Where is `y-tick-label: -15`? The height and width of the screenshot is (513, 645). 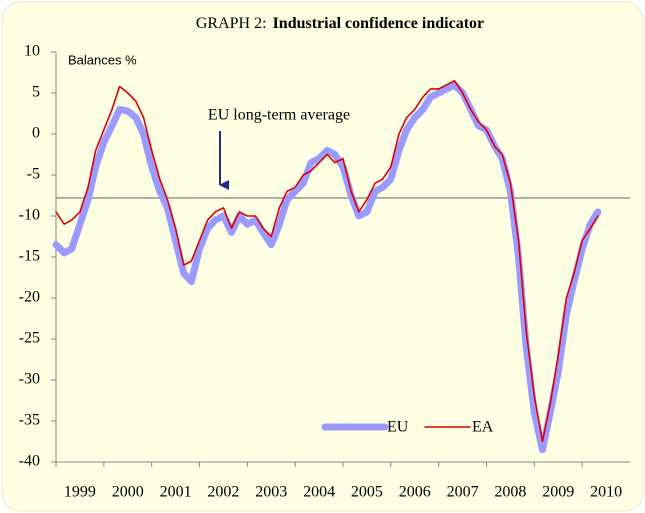
y-tick-label: -15 is located at coordinates (29, 256).